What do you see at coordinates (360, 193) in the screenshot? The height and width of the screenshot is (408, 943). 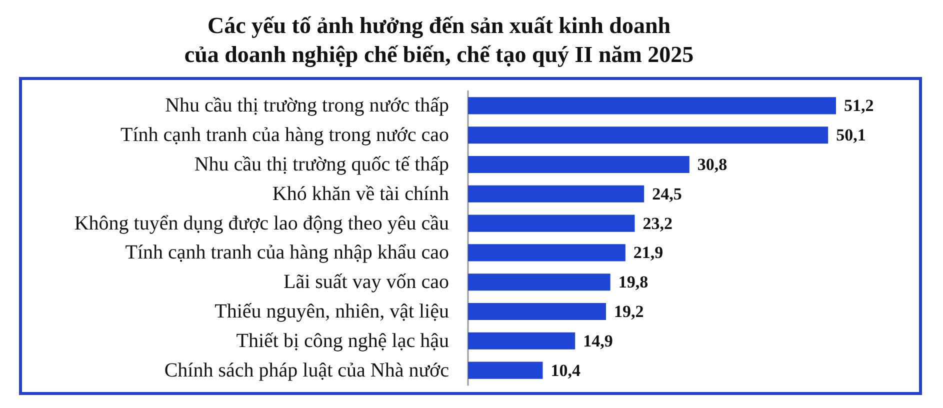 I see `y-tick-label: Khó khăn về tài chính` at bounding box center [360, 193].